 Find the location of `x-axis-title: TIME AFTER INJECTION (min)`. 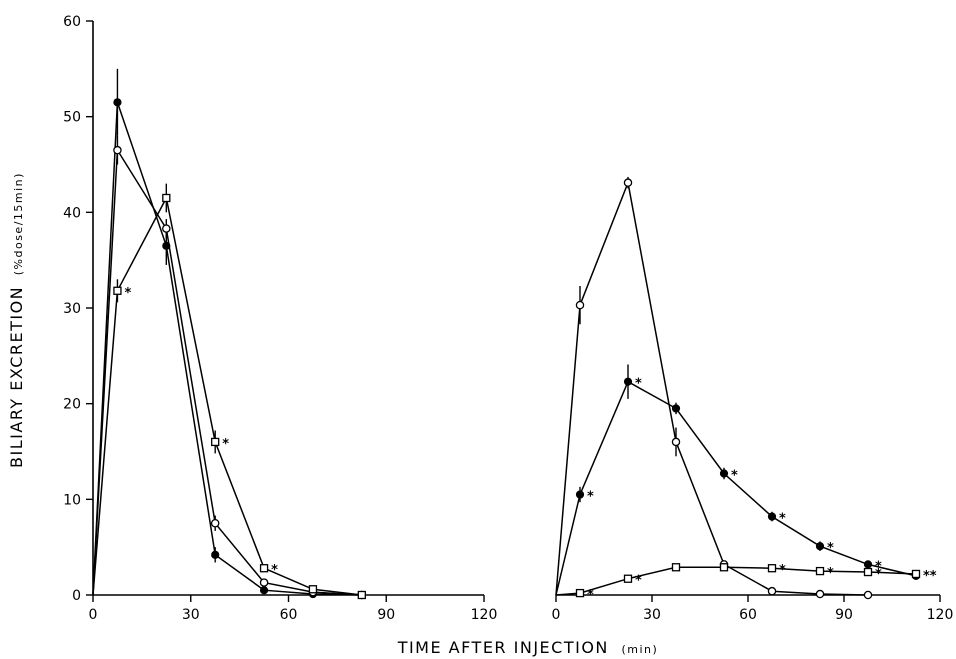

x-axis-title: TIME AFTER INJECTION (min) is located at coordinates (528, 647).